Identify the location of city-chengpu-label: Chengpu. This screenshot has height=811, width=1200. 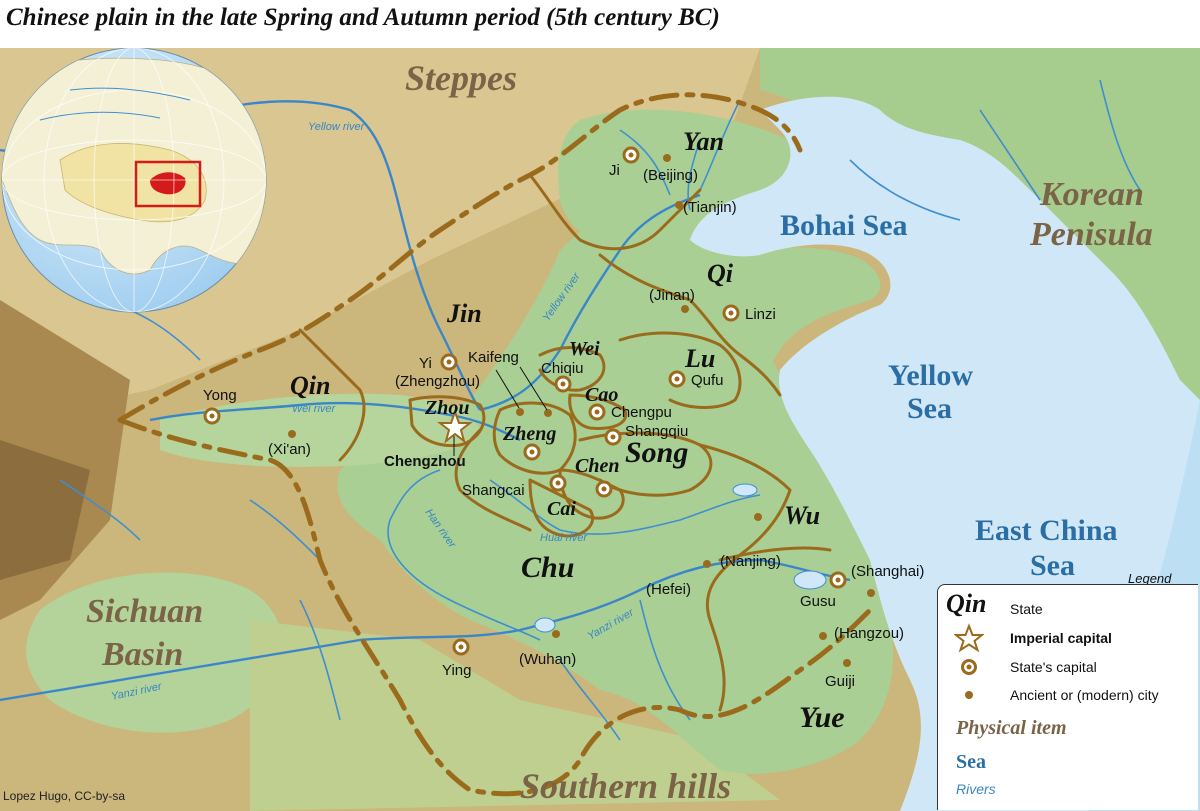
(641, 412).